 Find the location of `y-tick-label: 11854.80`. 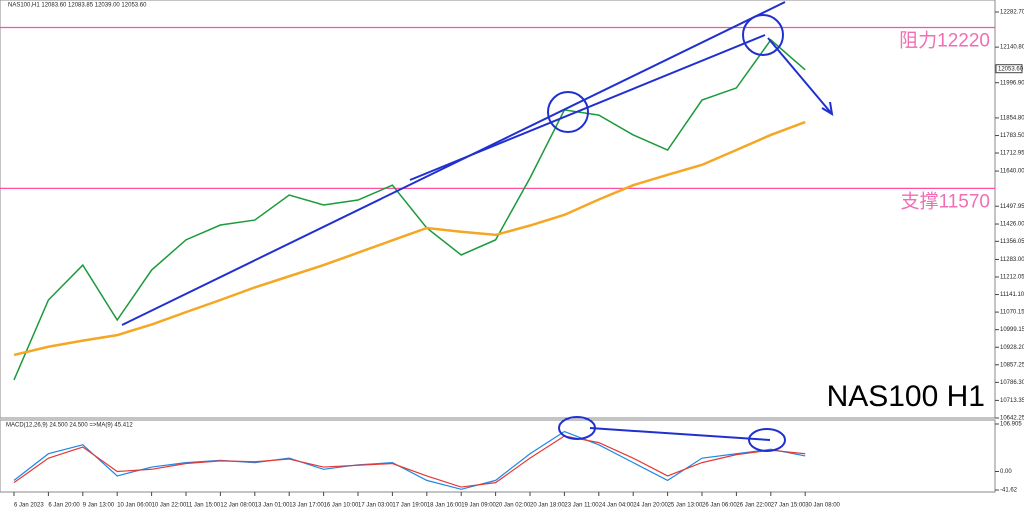

y-tick-label: 11854.80 is located at coordinates (1012, 118).